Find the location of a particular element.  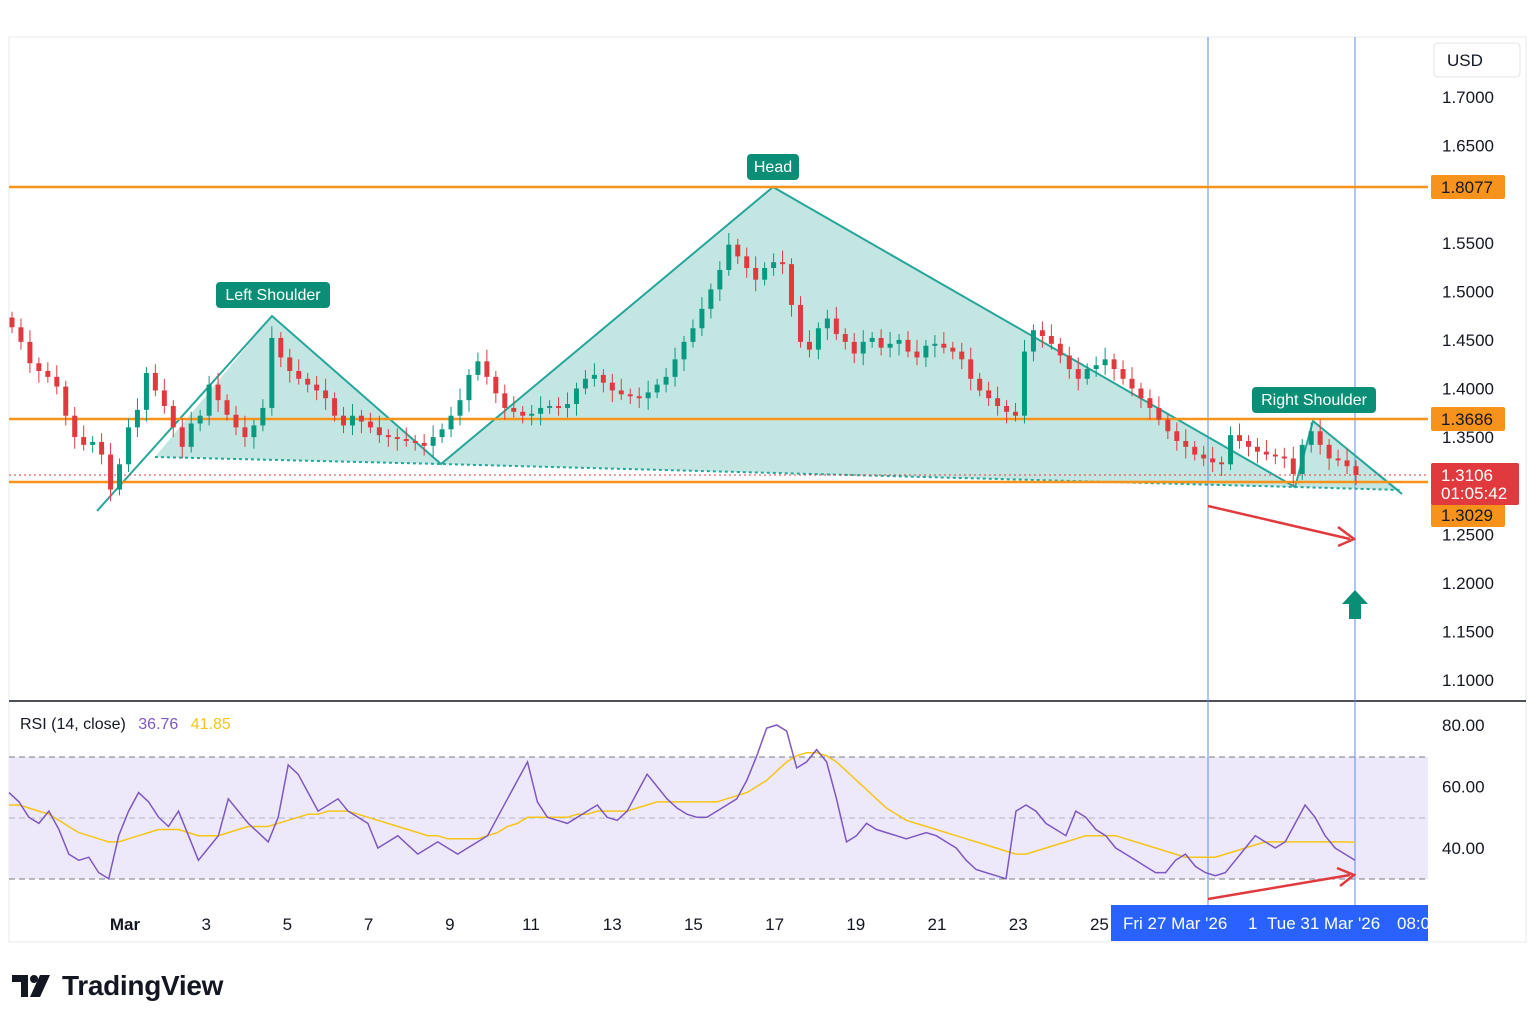

currency-button: USD is located at coordinates (1477, 60).